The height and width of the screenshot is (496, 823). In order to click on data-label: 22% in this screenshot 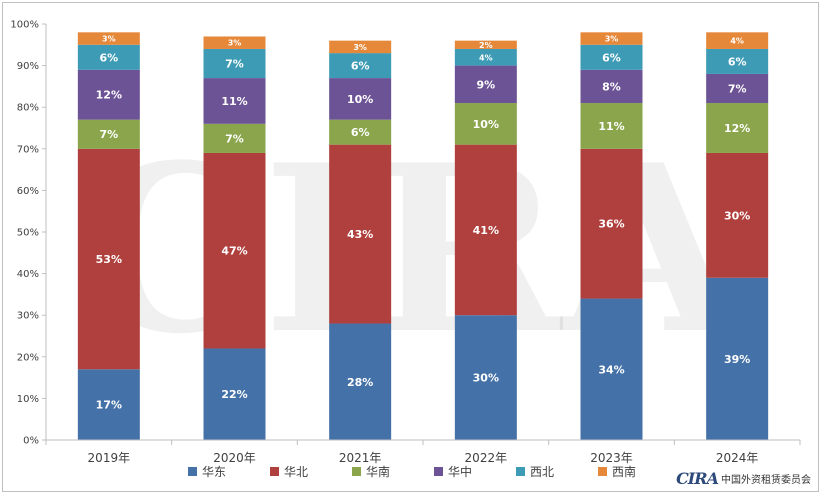, I will do `click(234, 394)`.